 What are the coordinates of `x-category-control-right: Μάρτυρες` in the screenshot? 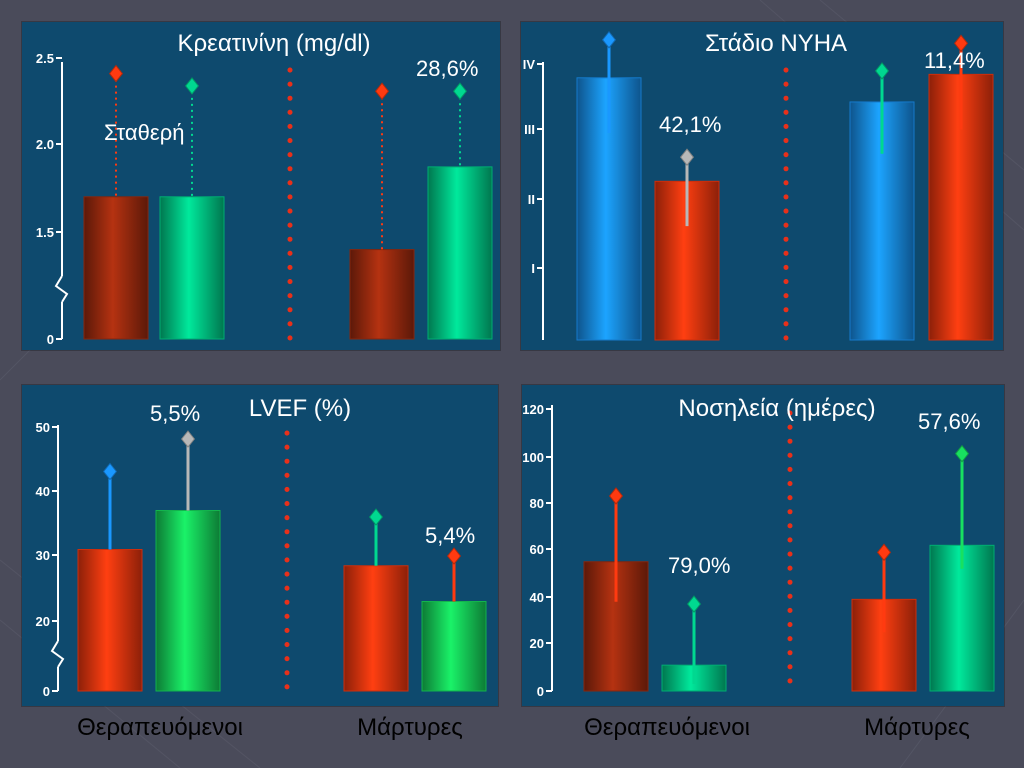 It's located at (917, 727).